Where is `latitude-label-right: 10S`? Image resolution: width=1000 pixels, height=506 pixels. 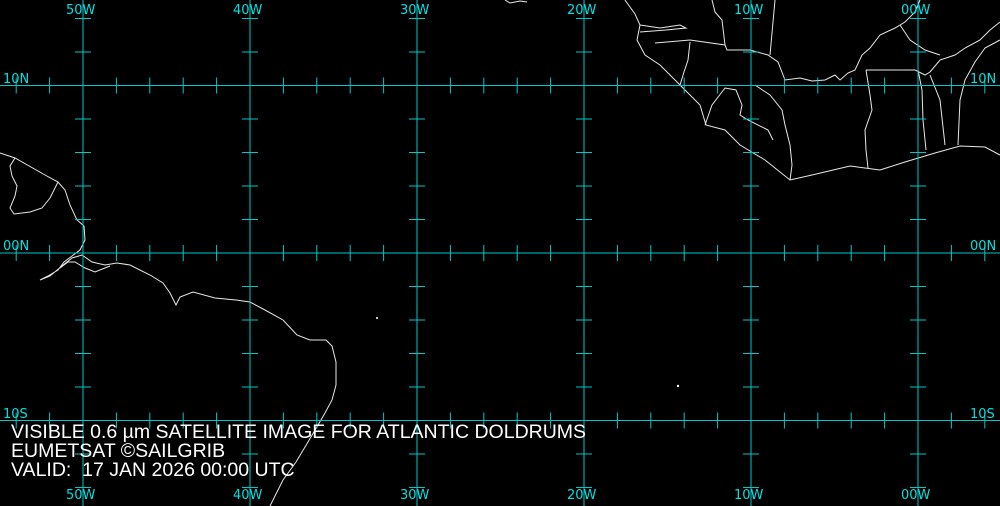 latitude-label-right: 10S is located at coordinates (982, 414).